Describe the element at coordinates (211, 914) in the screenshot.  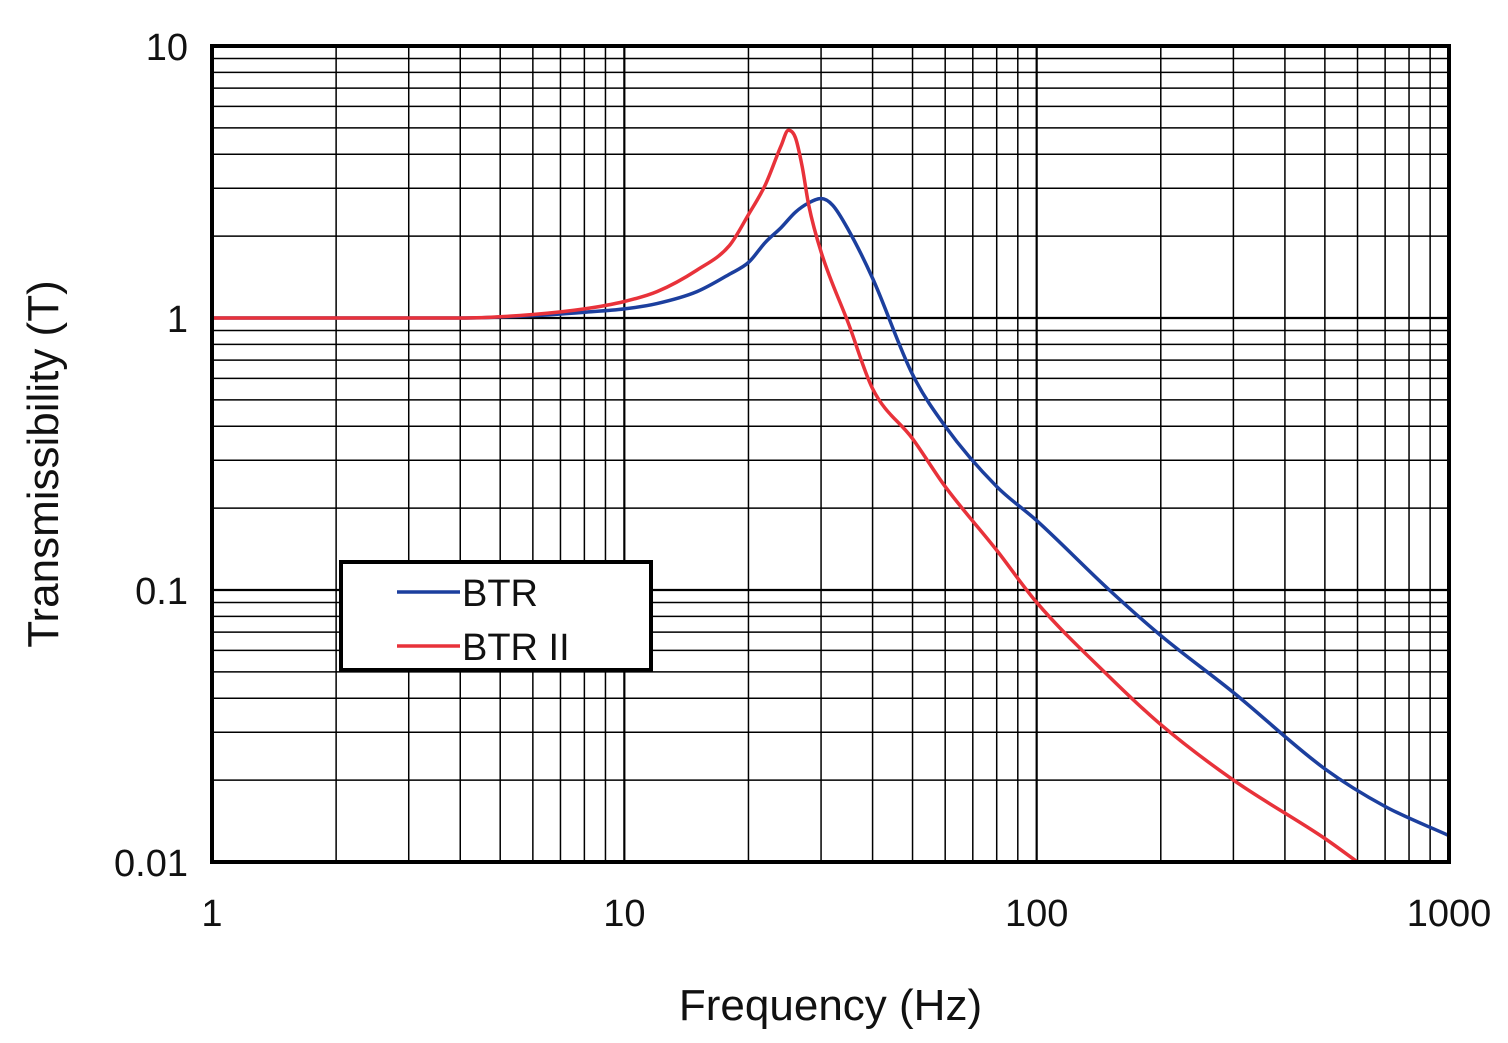
I see `x-tick-label: 1` at that location.